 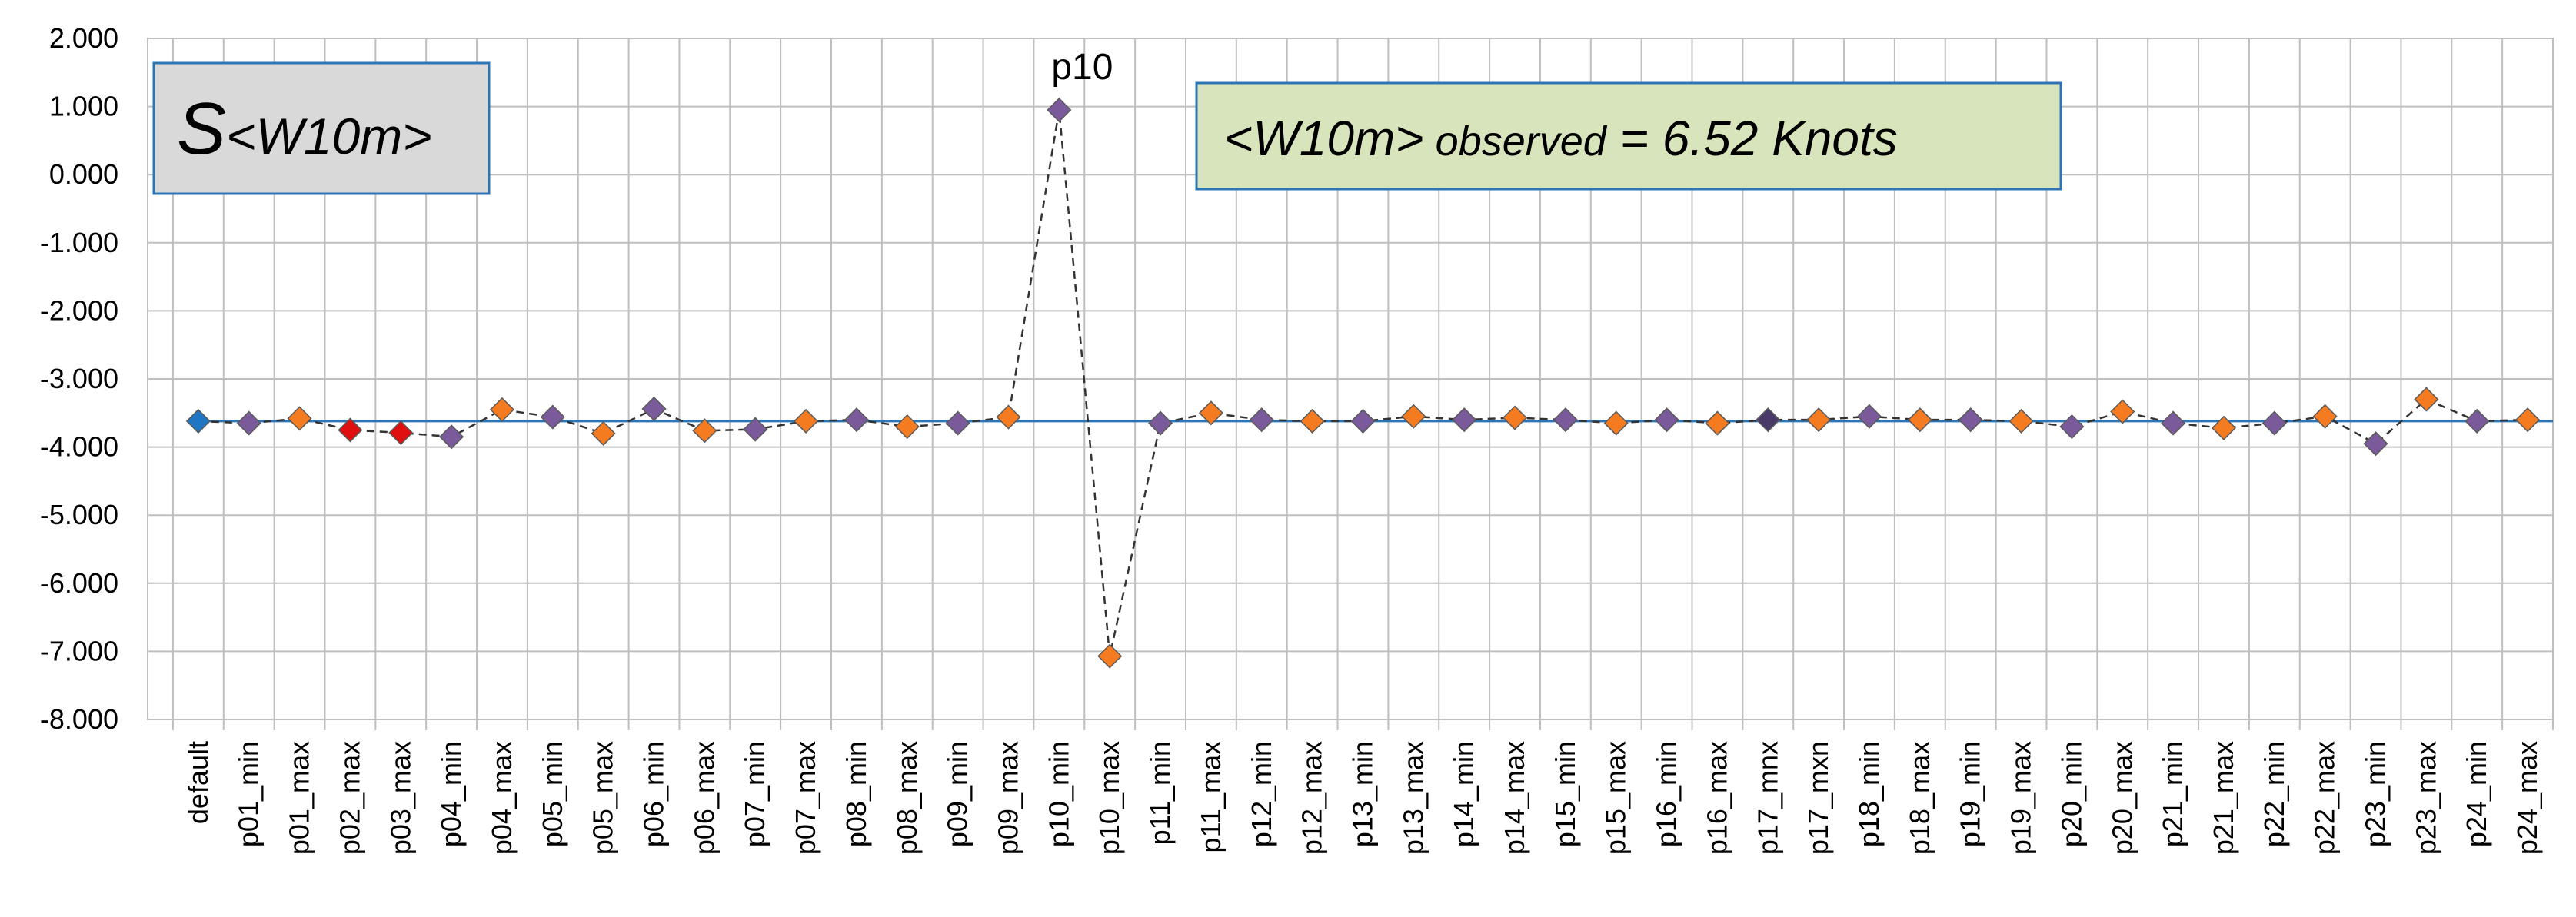 What do you see at coordinates (1752, 138) in the screenshot?
I see `observed-value: = 6.52 Knots` at bounding box center [1752, 138].